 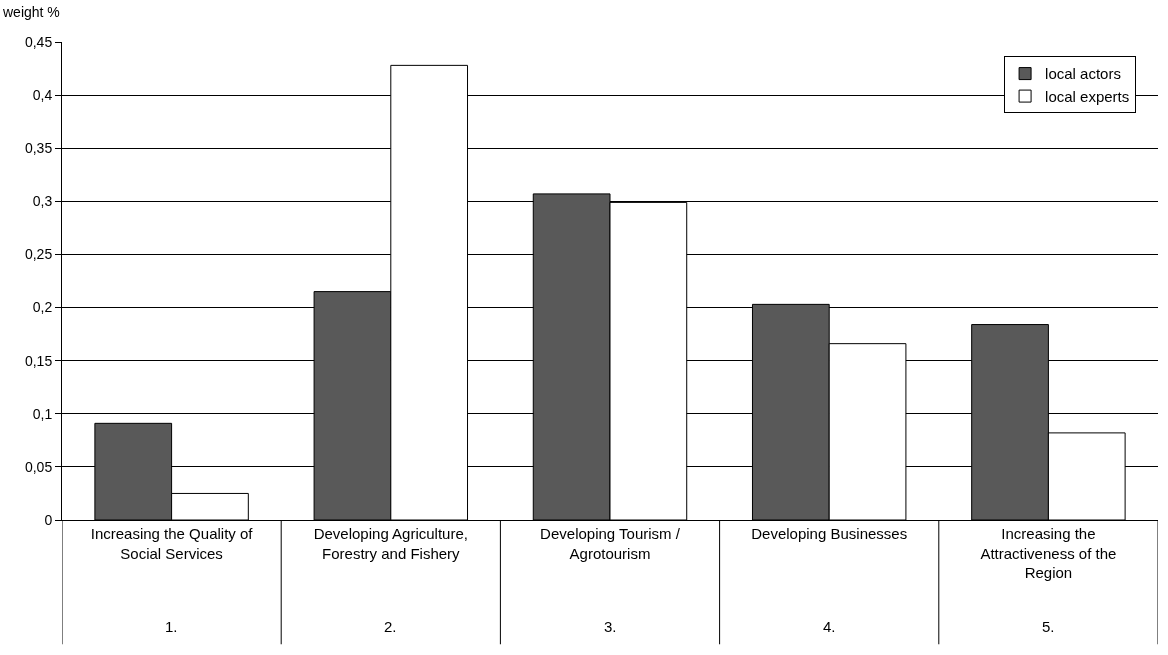 What do you see at coordinates (610, 543) in the screenshot?
I see `x-tick-label: Developing Tourism / Agrotourism` at bounding box center [610, 543].